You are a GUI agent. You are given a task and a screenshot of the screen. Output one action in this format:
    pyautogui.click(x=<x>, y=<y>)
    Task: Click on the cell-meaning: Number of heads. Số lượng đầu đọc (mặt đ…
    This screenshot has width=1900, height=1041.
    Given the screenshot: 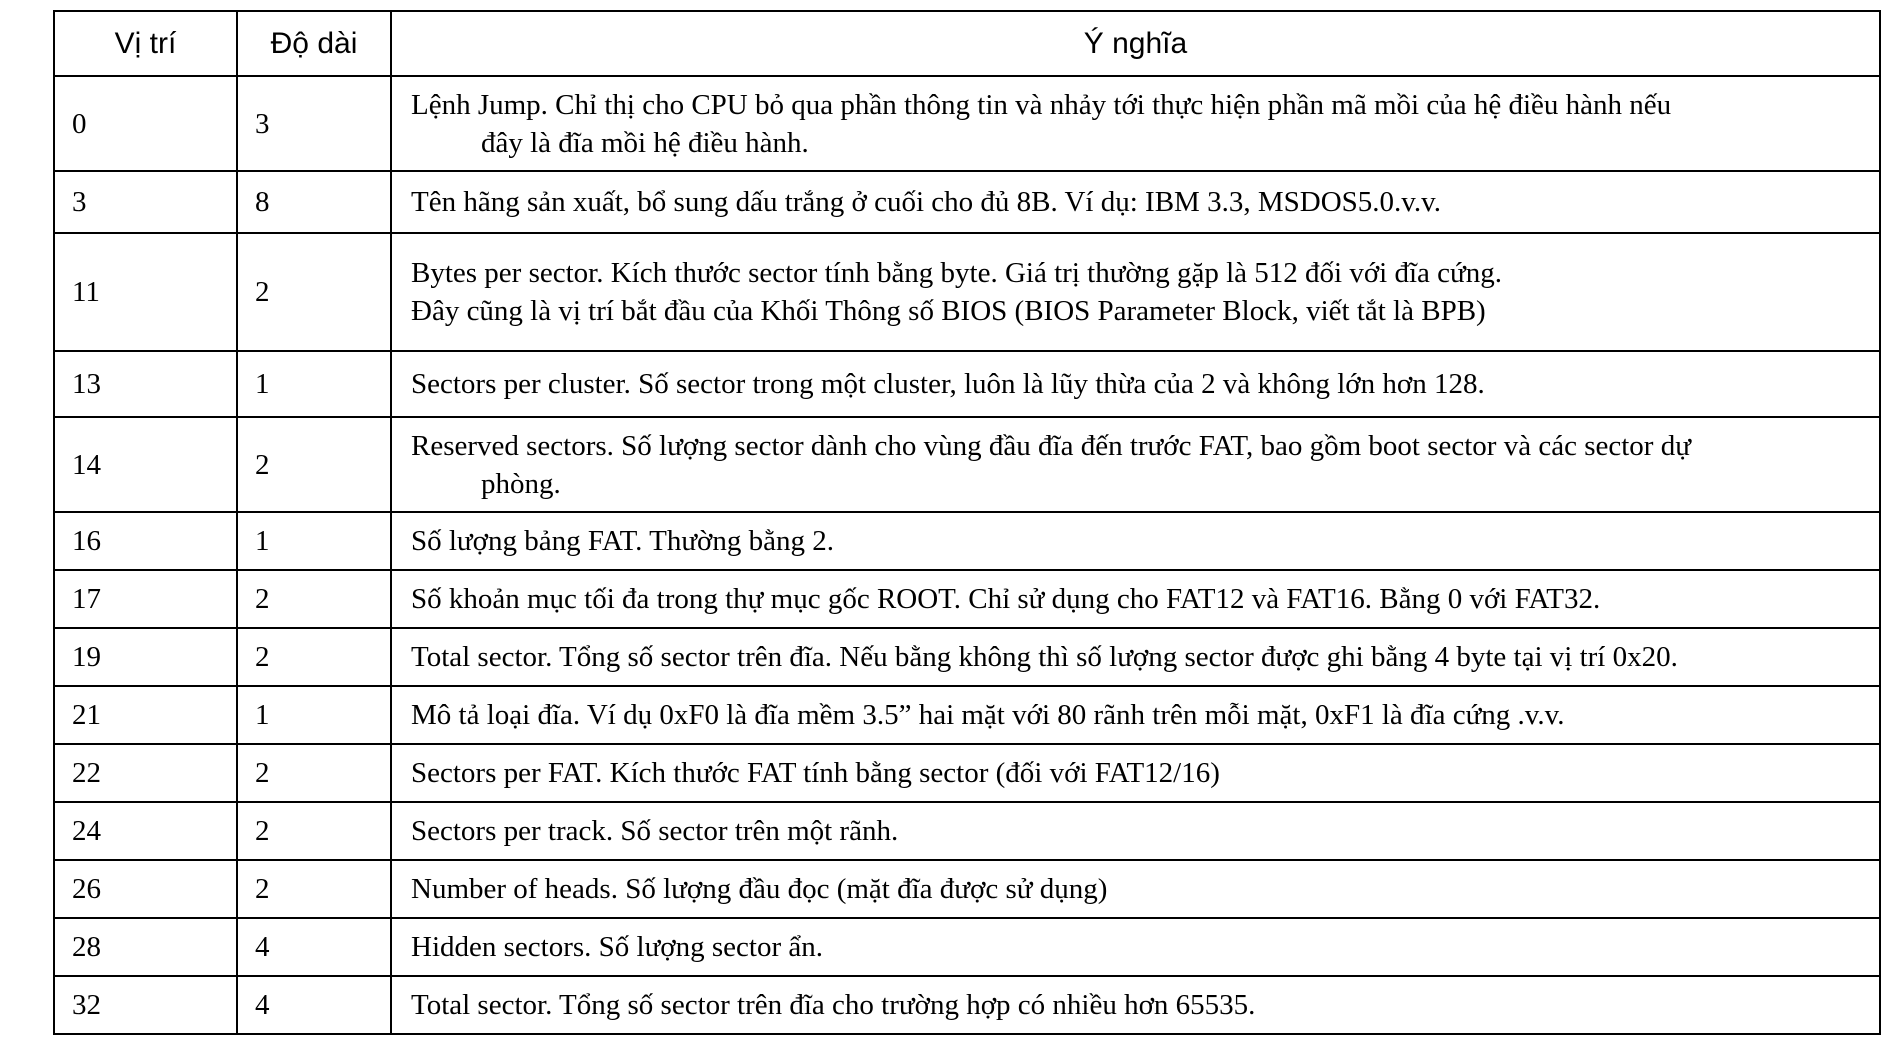 What is the action you would take?
    pyautogui.click(x=1135, y=889)
    